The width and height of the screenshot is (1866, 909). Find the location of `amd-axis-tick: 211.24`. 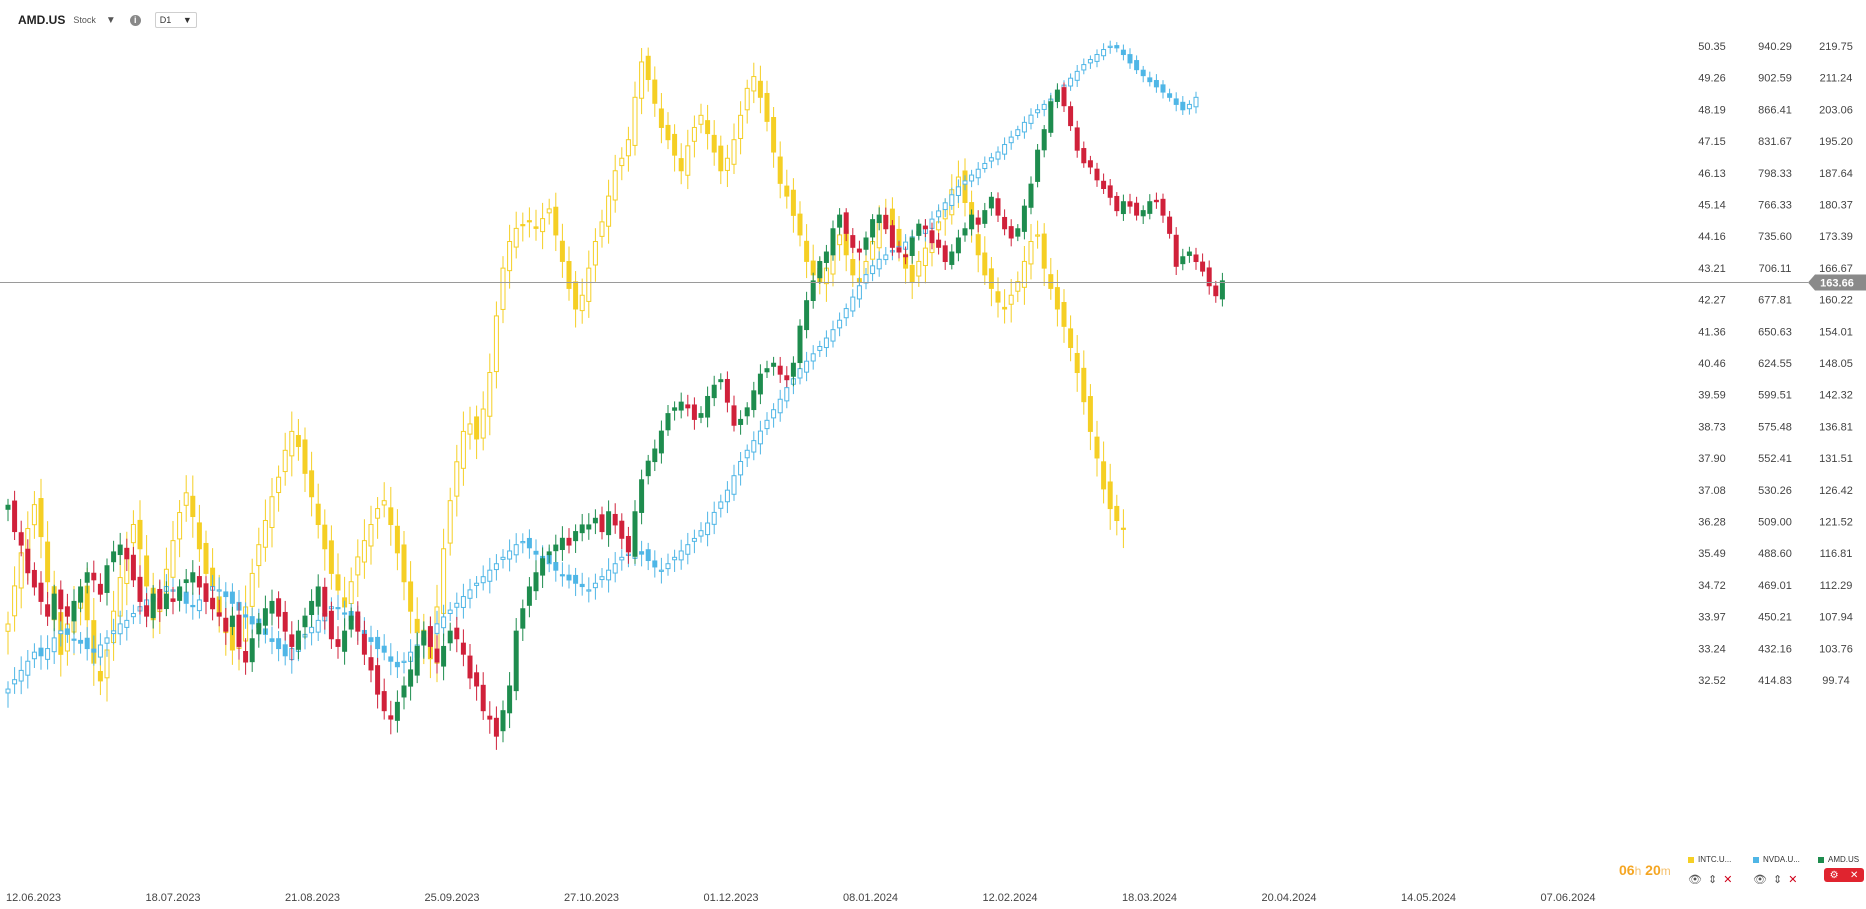

amd-axis-tick: 211.24 is located at coordinates (1836, 79).